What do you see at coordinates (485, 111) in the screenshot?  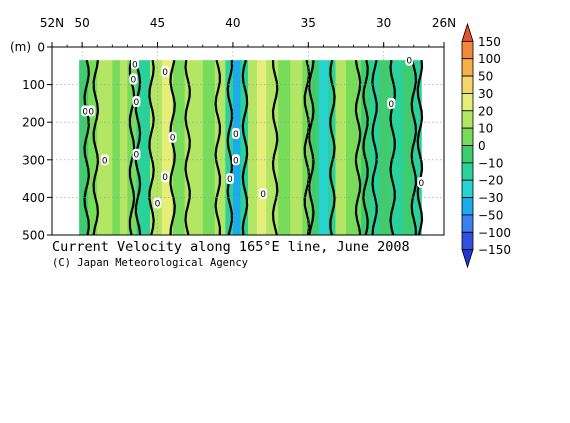 I see `colorbar-label: 20` at bounding box center [485, 111].